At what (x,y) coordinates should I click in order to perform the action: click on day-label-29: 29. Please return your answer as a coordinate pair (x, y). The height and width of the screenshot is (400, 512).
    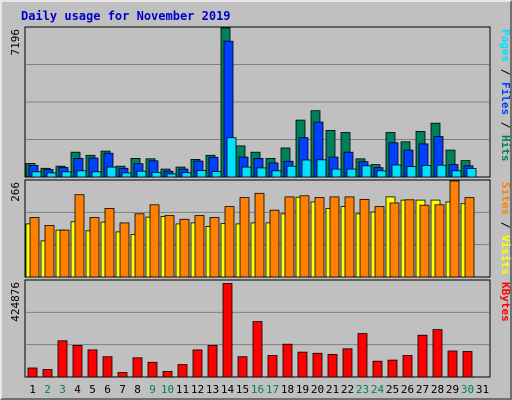
    Looking at the image, I should click on (452, 389).